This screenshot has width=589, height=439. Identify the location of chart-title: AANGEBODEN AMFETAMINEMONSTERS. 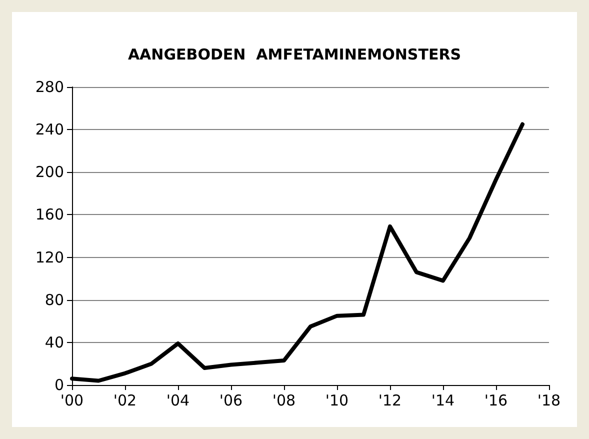
(295, 55).